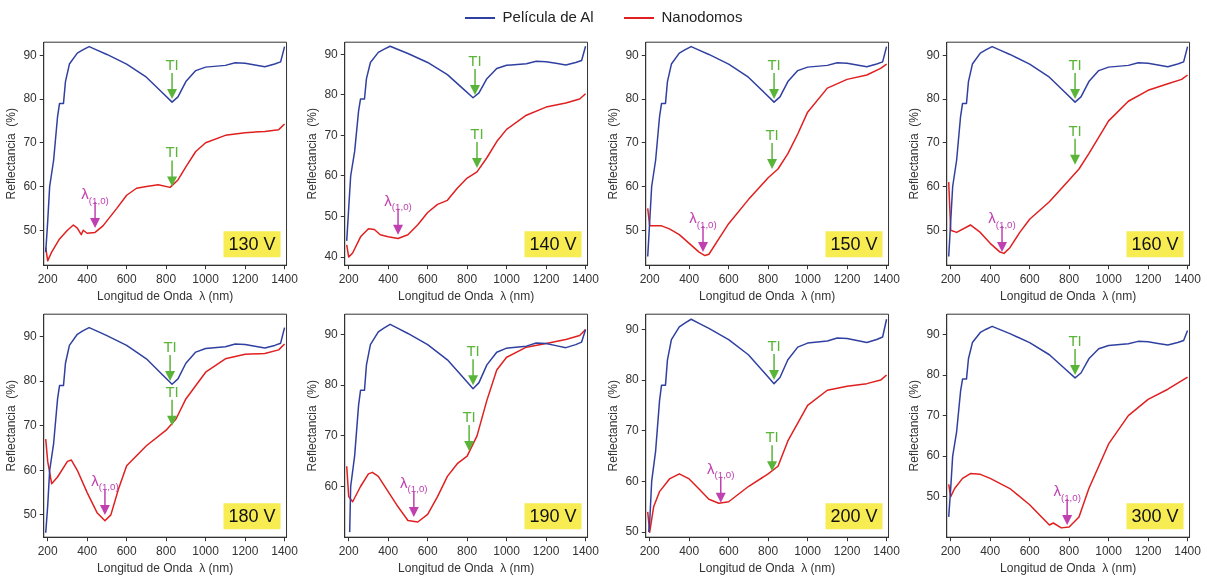 The image size is (1207, 579). What do you see at coordinates (252, 516) in the screenshot?
I see `annotation: 180 V` at bounding box center [252, 516].